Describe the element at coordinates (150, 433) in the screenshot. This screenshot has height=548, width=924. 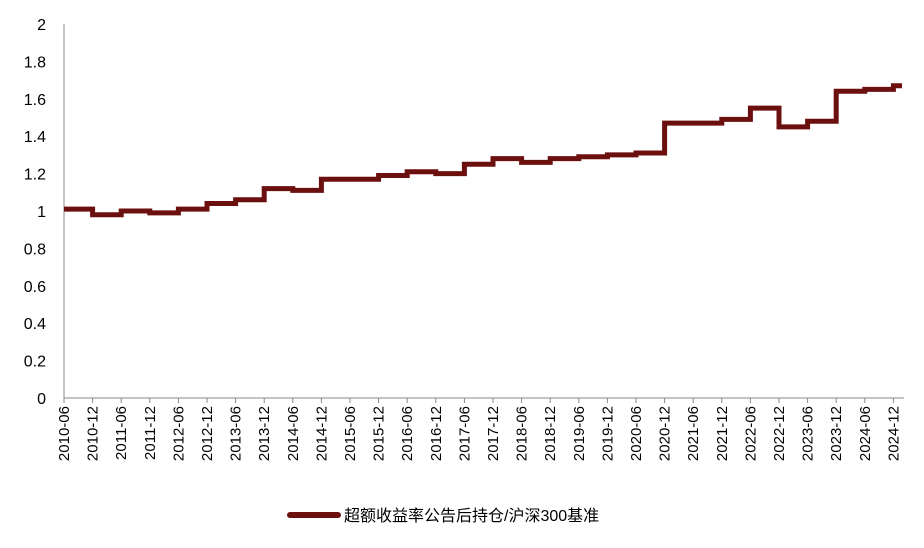
I see `x-tick-label: 2011-12` at that location.